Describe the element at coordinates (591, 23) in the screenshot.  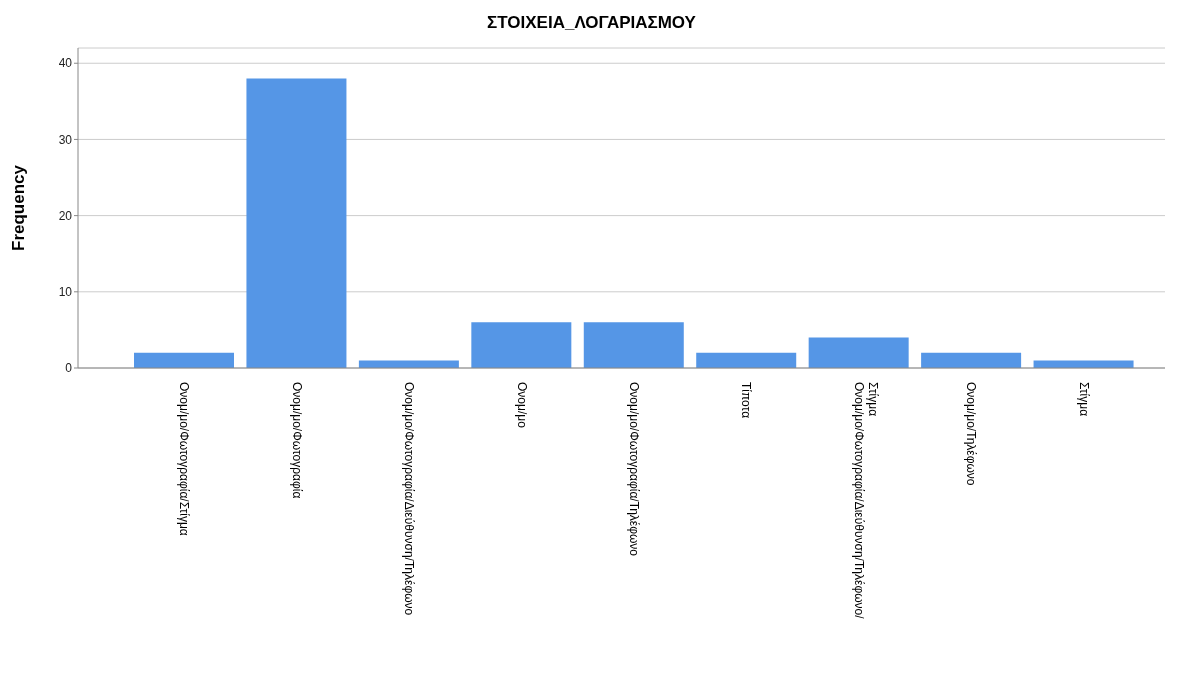
I see `chart-title: ΣΤΟΙΧΕΙΑ_ΛΟΓΑΡΙΑΣΜΟΥ` at that location.